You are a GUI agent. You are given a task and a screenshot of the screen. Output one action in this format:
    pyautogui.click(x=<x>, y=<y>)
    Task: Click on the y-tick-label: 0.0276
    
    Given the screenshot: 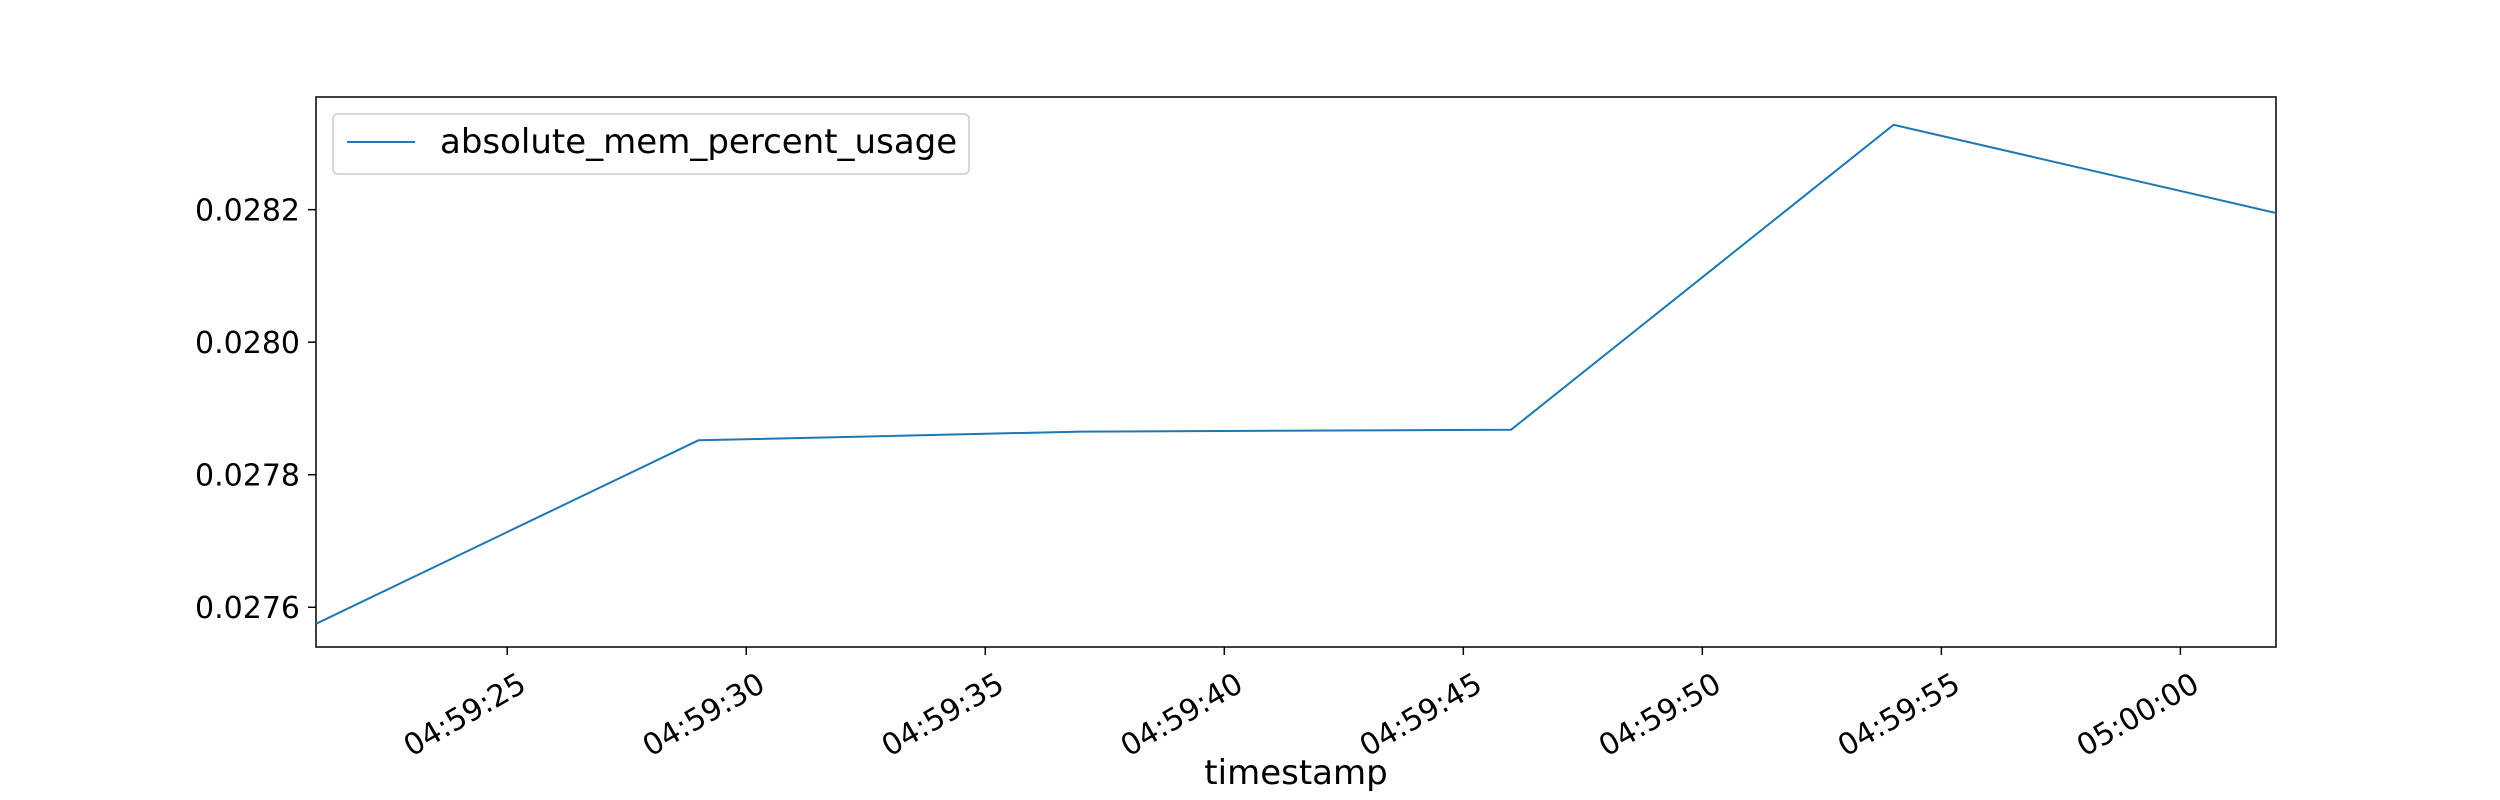 What is the action you would take?
    pyautogui.click(x=247, y=608)
    